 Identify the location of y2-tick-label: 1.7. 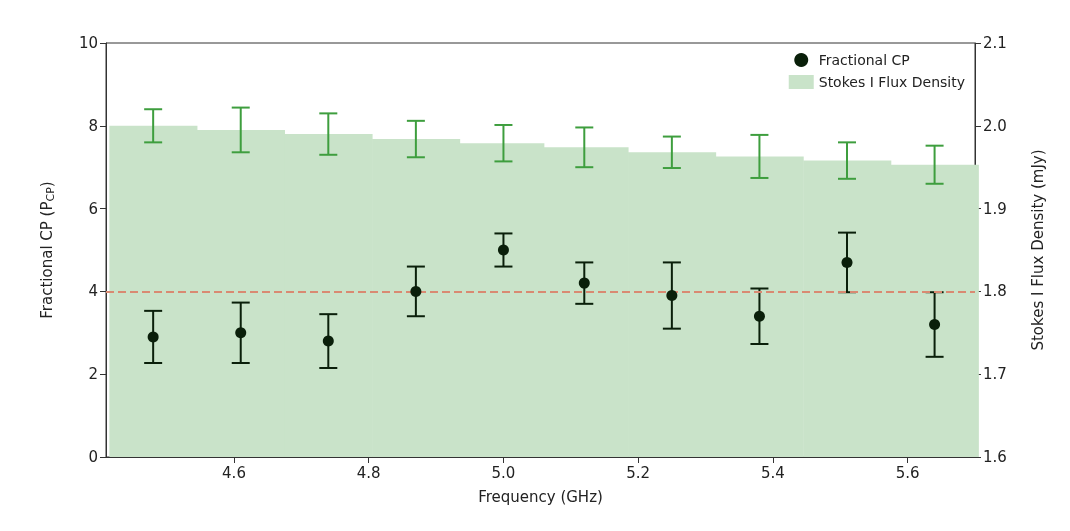
(995, 374).